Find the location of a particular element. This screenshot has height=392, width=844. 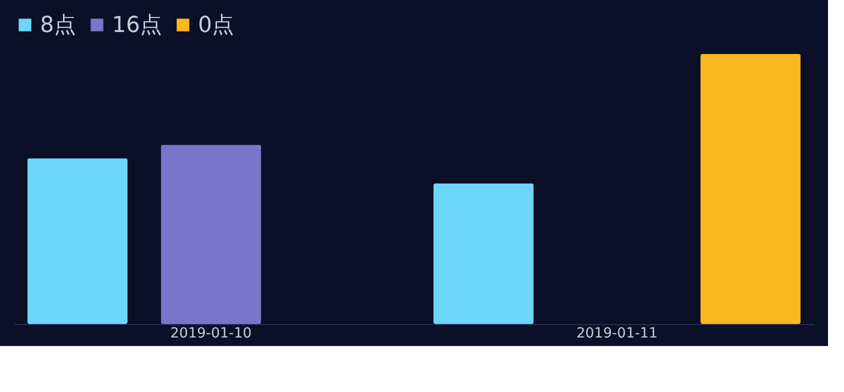

legend-label: 0点 is located at coordinates (216, 25).